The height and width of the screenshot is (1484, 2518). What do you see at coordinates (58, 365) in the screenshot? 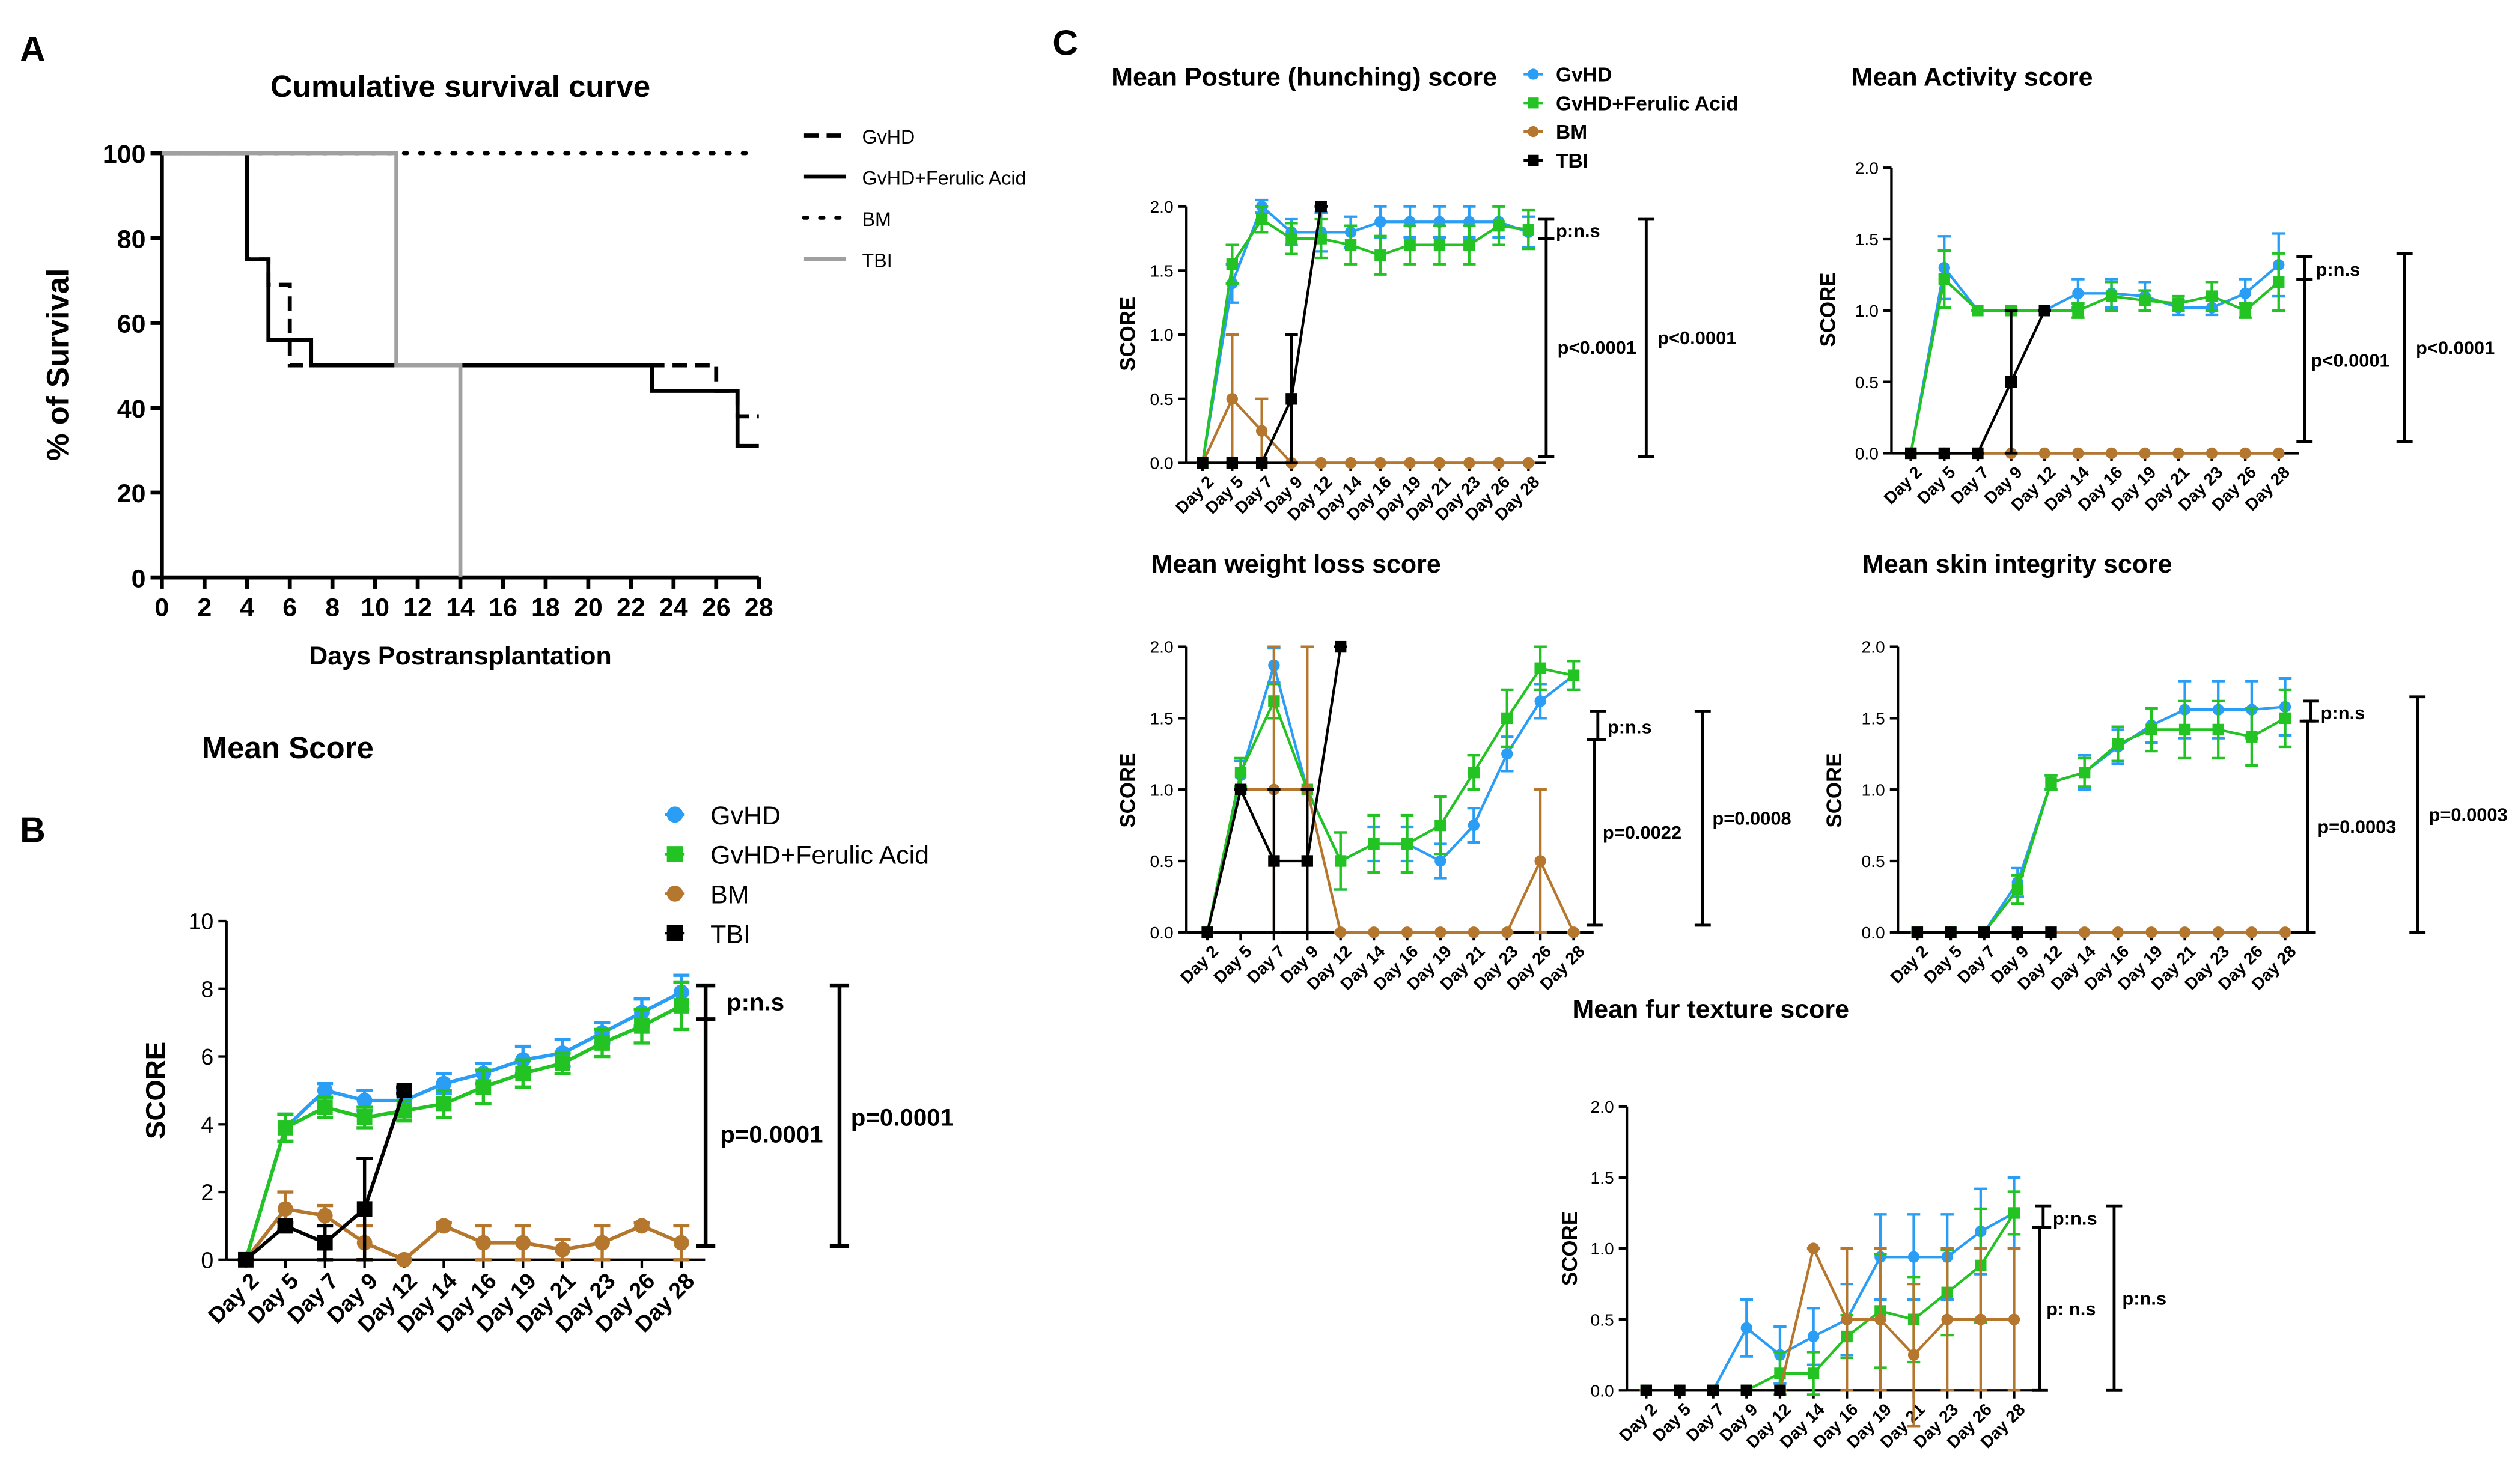
I see `y-axis-label: % of Survival` at bounding box center [58, 365].